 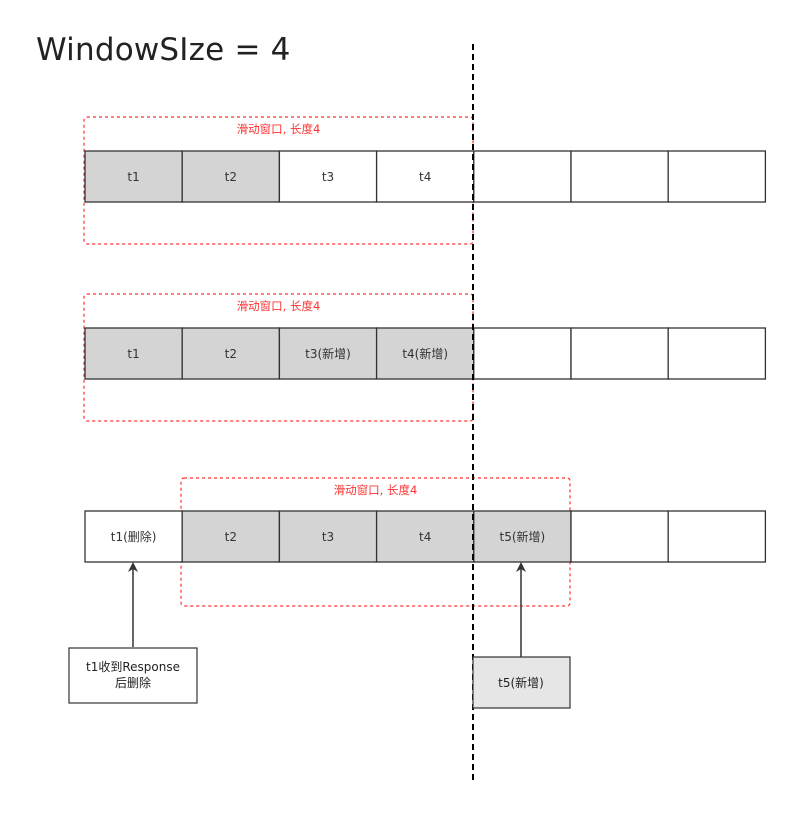 I want to click on row-3-cell-2-label: t2, so click(x=231, y=537).